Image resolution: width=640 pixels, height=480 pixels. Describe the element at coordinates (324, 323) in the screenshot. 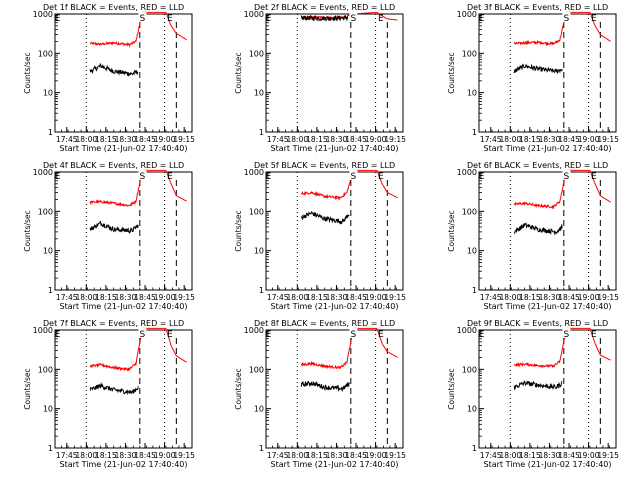

I see `panel-title: Det 8f BLACK = Events, RED = LLD` at that location.